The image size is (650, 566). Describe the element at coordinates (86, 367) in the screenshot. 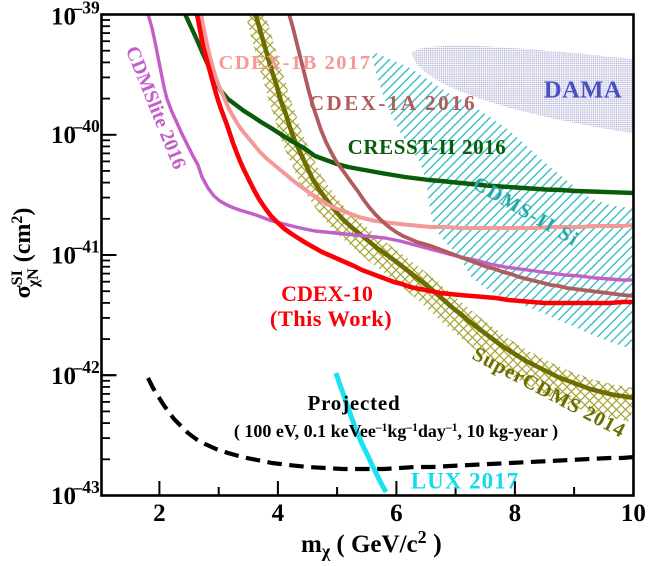

I see `svg-text: –42` at that location.